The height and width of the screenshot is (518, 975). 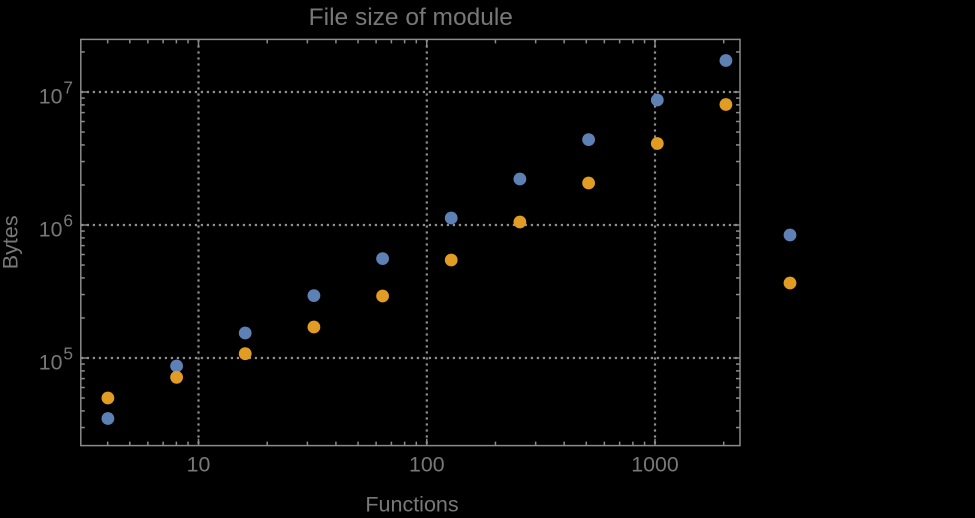 What do you see at coordinates (411, 503) in the screenshot?
I see `svg-text: Functions` at bounding box center [411, 503].